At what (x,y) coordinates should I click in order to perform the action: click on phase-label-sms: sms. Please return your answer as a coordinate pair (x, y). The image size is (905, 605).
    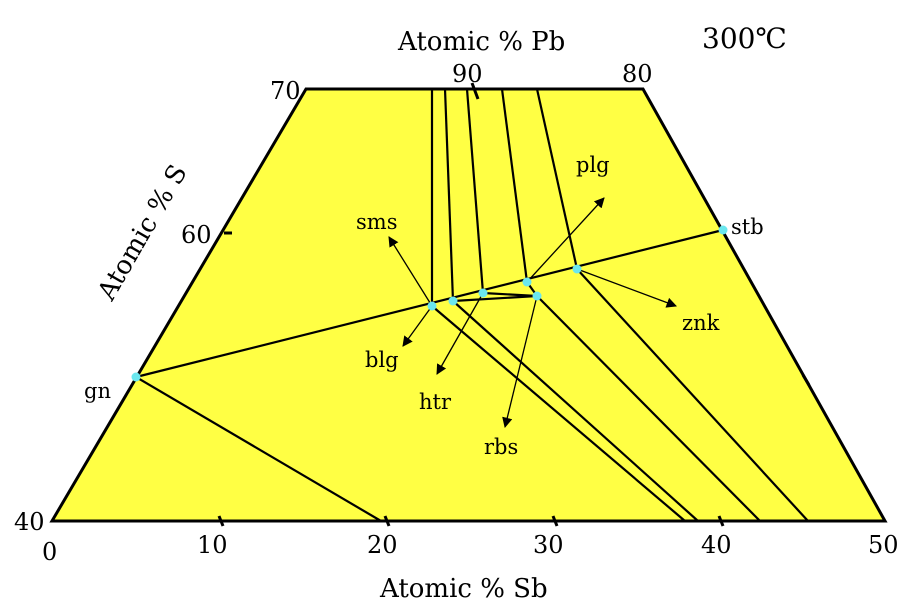
    Looking at the image, I should click on (376, 222).